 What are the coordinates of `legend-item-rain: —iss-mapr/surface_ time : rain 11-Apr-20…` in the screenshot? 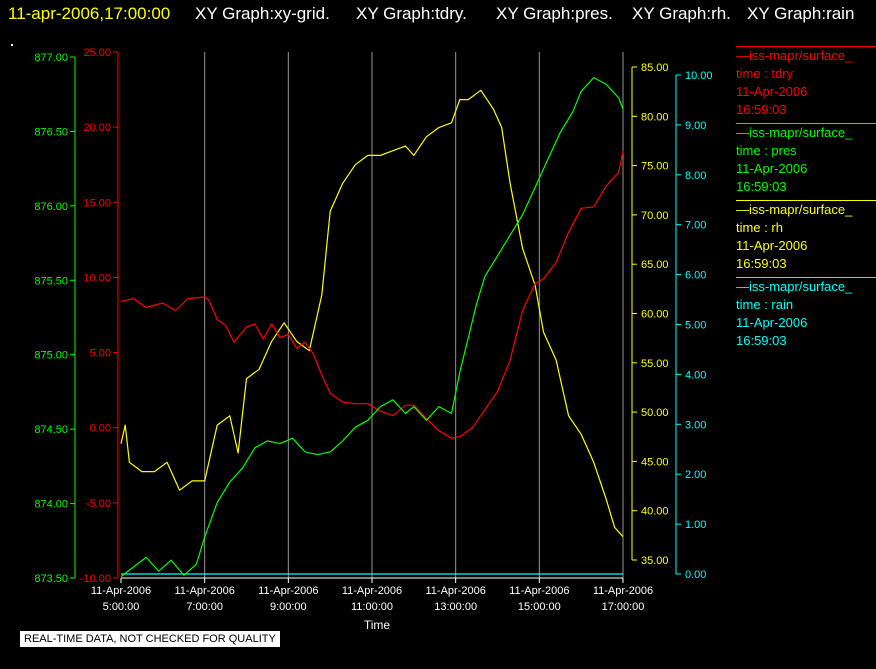 It's located at (806, 313).